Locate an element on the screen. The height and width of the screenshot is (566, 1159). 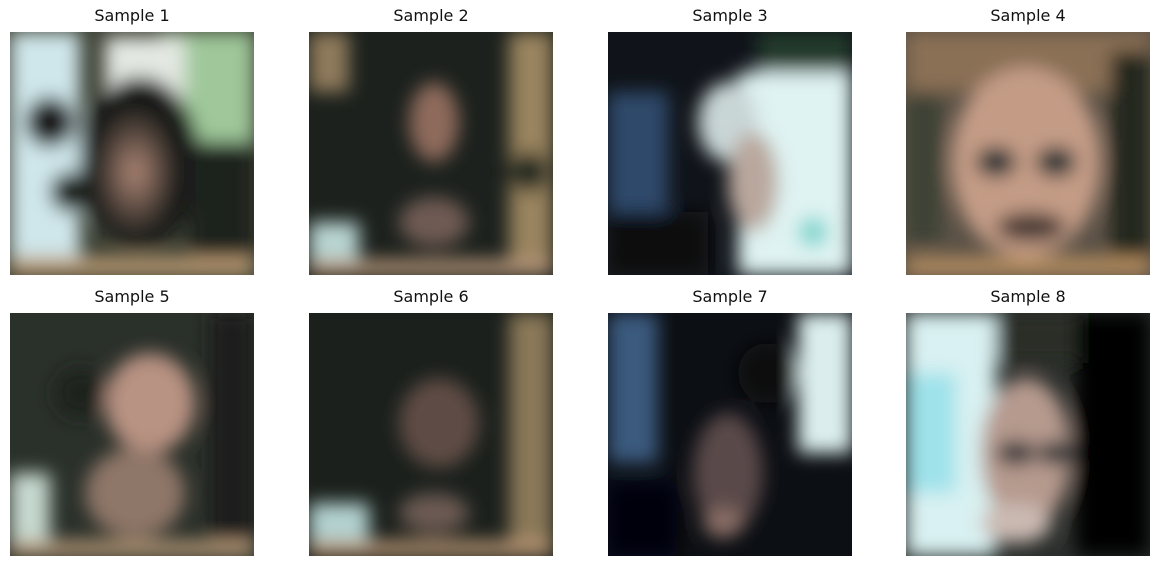
sample-title: Sample 2 is located at coordinates (431, 15).